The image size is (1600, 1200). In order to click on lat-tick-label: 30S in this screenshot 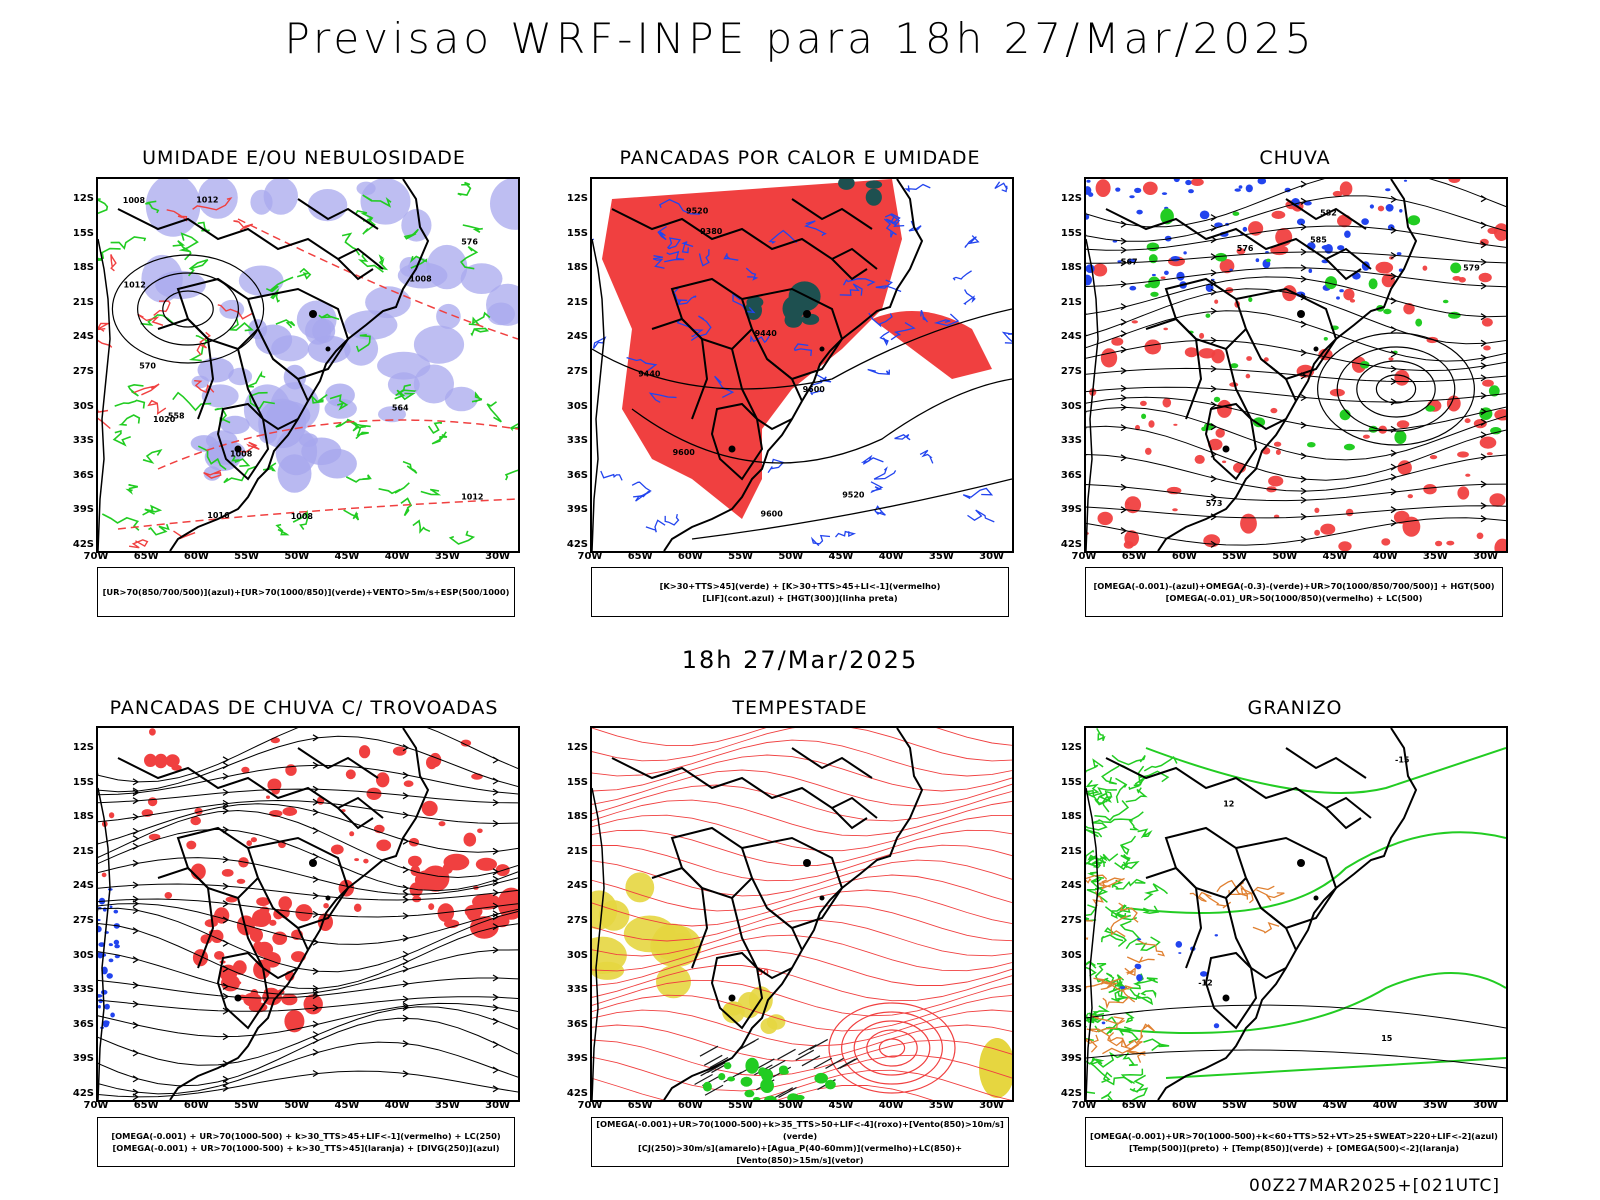, I will do `click(577, 955)`.